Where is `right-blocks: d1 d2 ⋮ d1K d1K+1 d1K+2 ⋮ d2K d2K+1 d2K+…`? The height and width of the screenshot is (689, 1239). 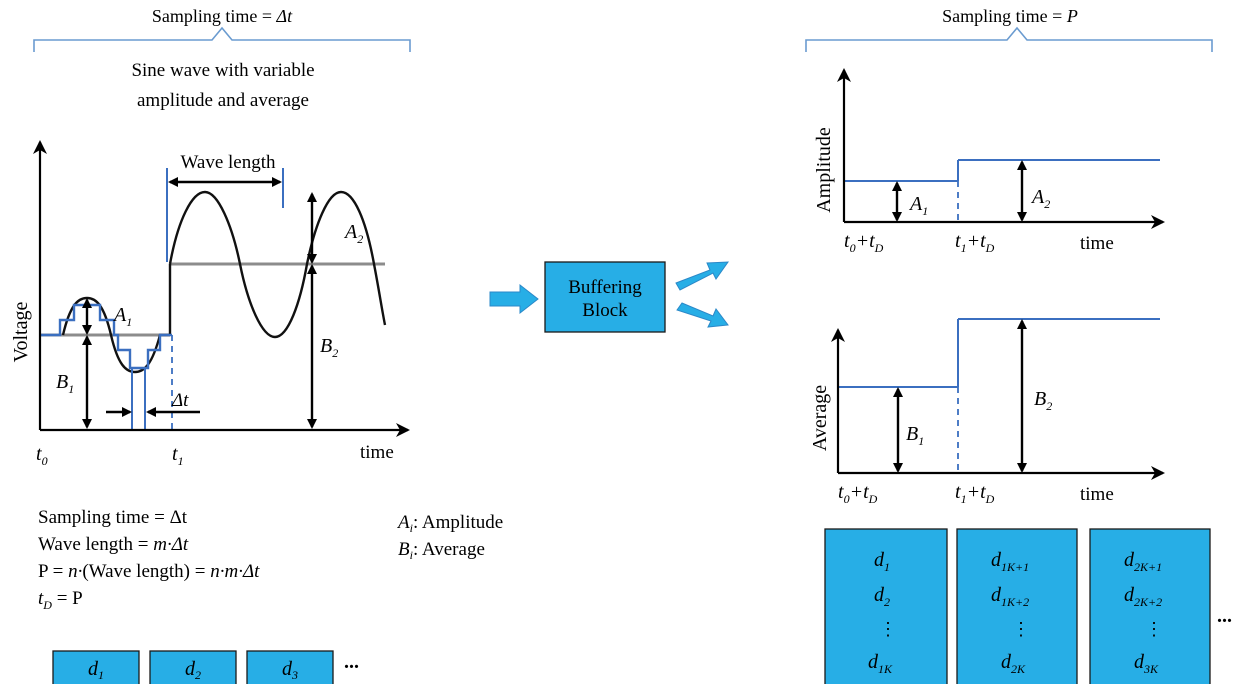 right-blocks: d1 d2 ⋮ d1K d1K+1 d1K+2 ⋮ d2K d2K+1 d2K+… is located at coordinates (1028, 608).